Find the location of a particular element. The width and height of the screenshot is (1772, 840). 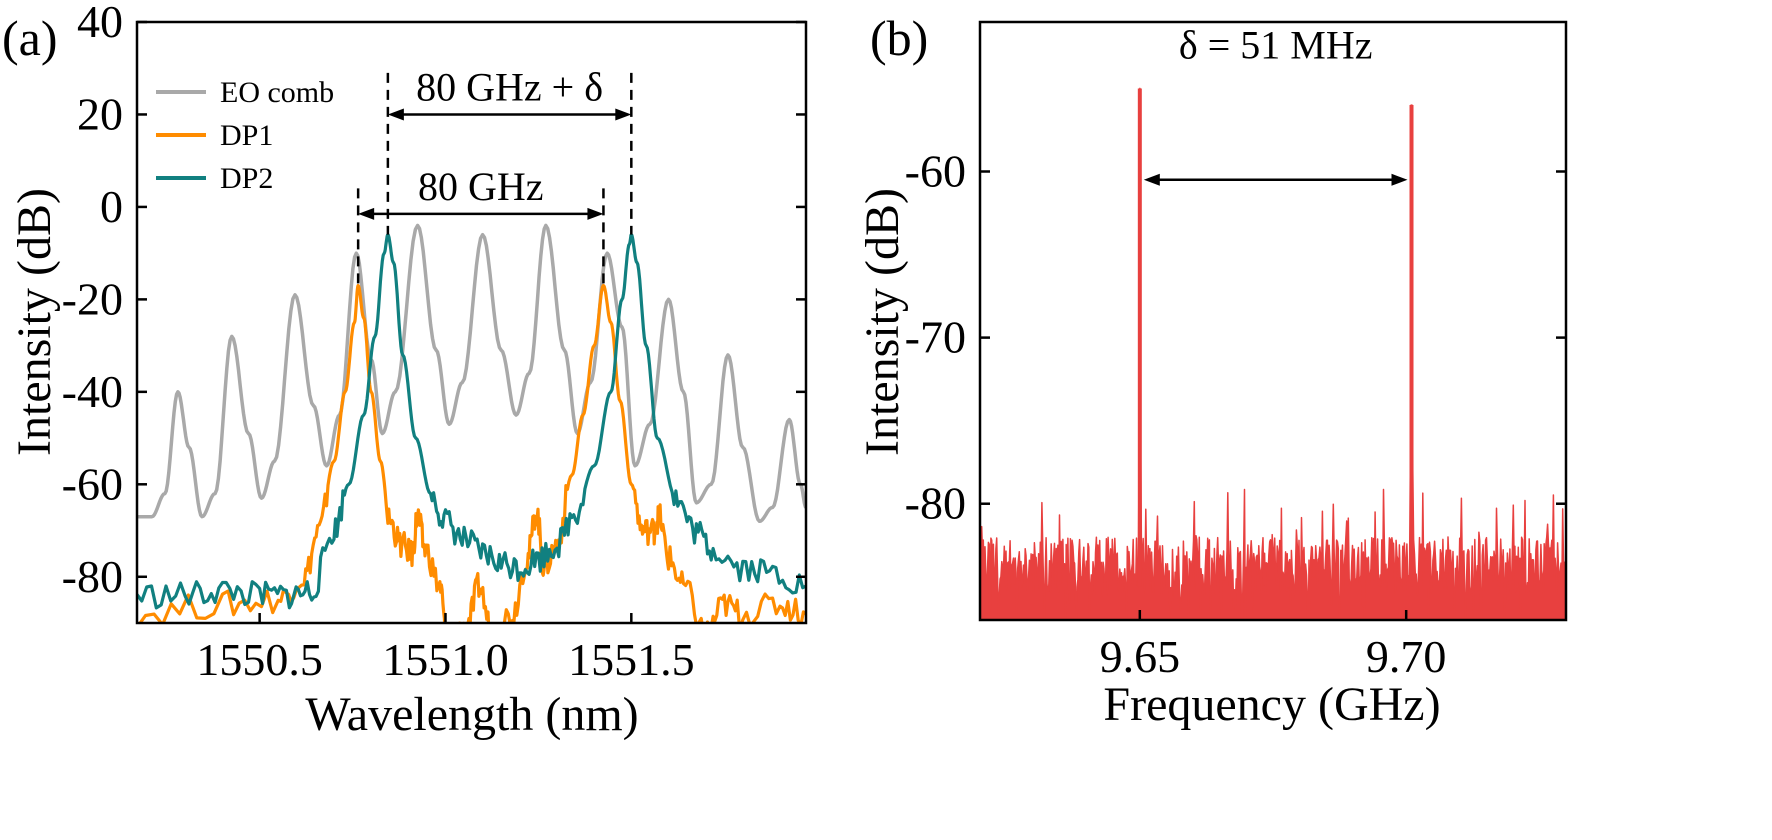

delta-label: δ = 51 MHz is located at coordinates (1276, 45).